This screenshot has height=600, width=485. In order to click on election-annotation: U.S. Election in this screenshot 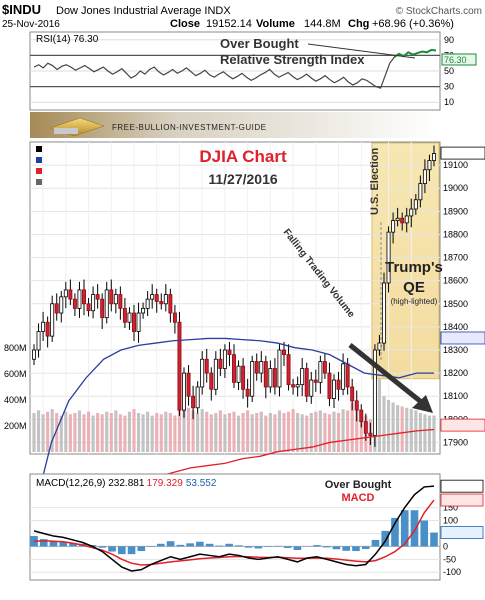, I will do `click(375, 181)`.